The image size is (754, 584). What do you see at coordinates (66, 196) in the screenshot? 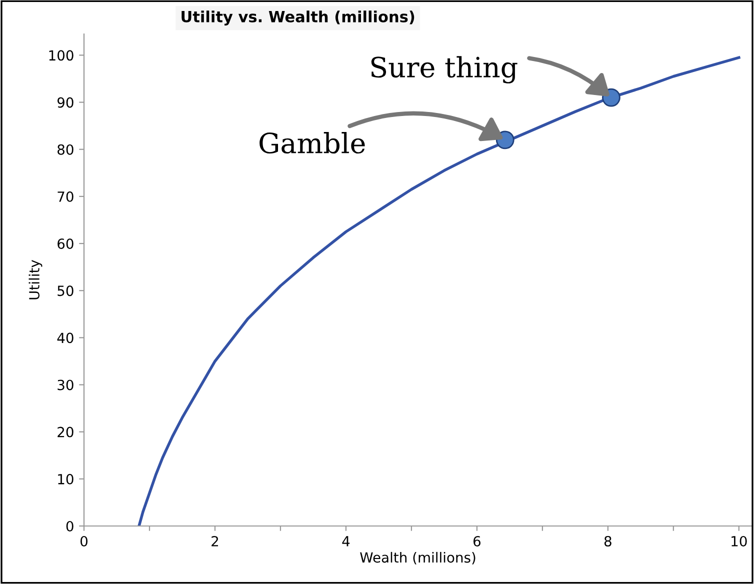
I see `y-tick-label: 70` at bounding box center [66, 196].